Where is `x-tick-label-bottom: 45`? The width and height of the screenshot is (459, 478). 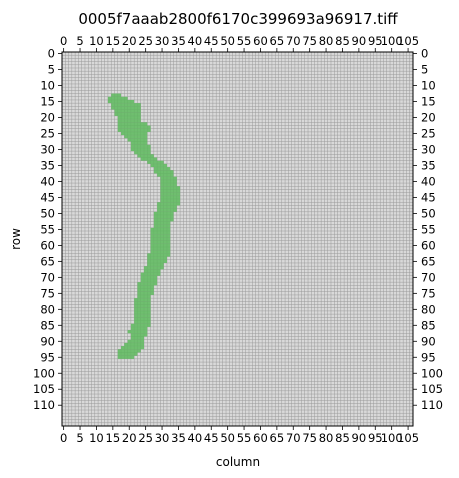
x-tick-label-bottom: 45 is located at coordinates (211, 438).